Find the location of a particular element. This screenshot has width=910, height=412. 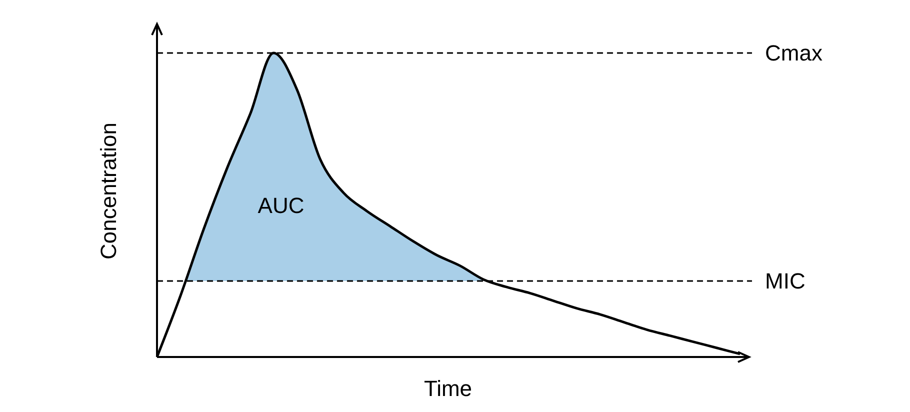

annotation: AUC is located at coordinates (281, 205).